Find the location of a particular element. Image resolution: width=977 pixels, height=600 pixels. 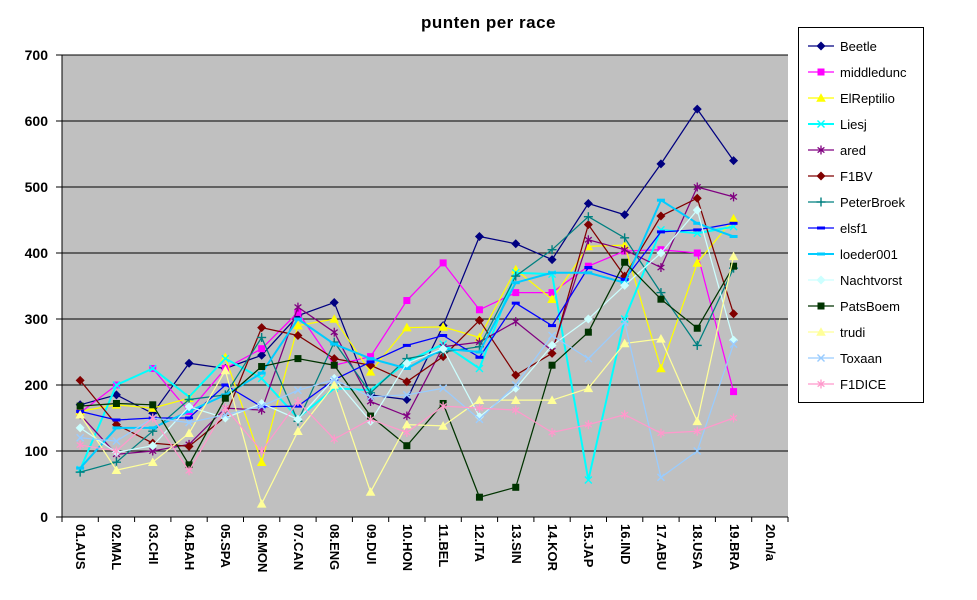

x-axis-tick-label: 04.BAH is located at coordinates (190, 547).